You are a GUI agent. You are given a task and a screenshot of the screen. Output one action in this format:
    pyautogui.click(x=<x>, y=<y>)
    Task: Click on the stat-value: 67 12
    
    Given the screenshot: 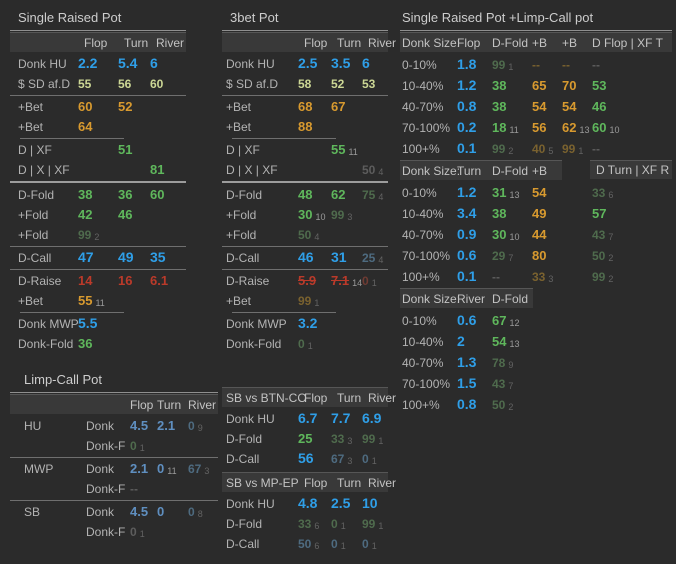 What is the action you would take?
    pyautogui.click(x=512, y=321)
    